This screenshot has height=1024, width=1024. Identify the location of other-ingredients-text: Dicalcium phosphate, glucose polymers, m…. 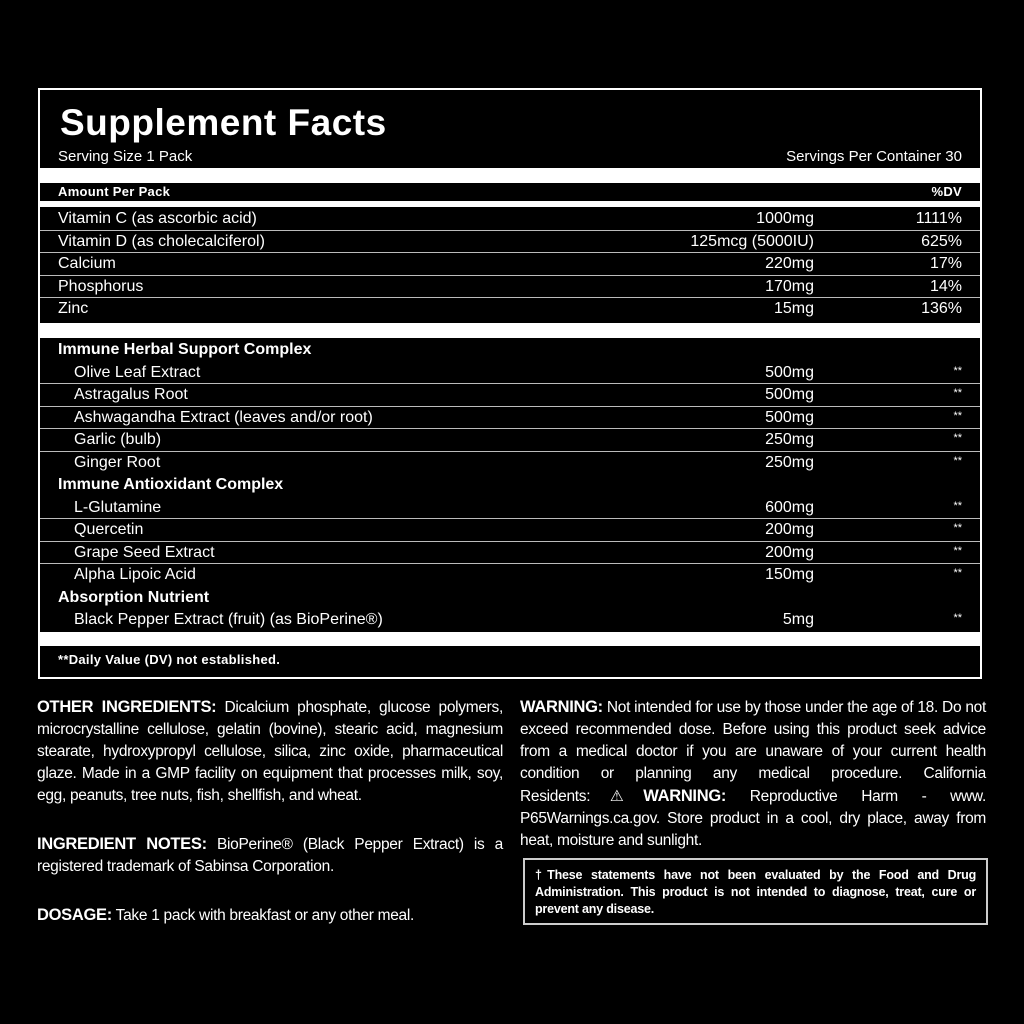
(270, 751).